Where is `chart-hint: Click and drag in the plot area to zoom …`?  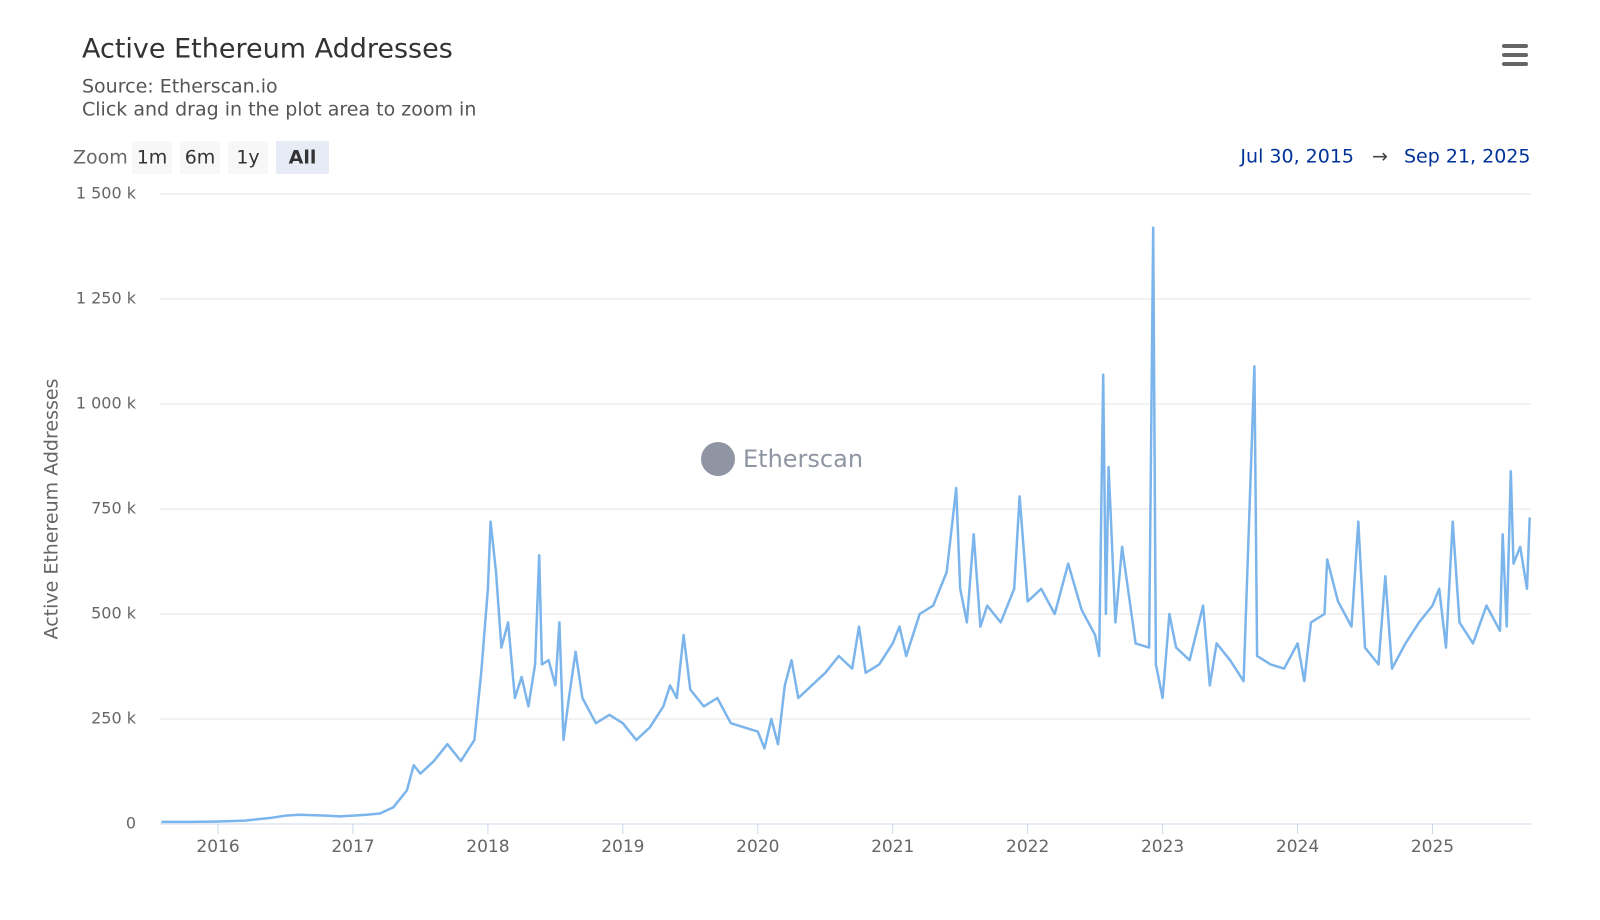 chart-hint: Click and drag in the plot area to zoom … is located at coordinates (279, 110).